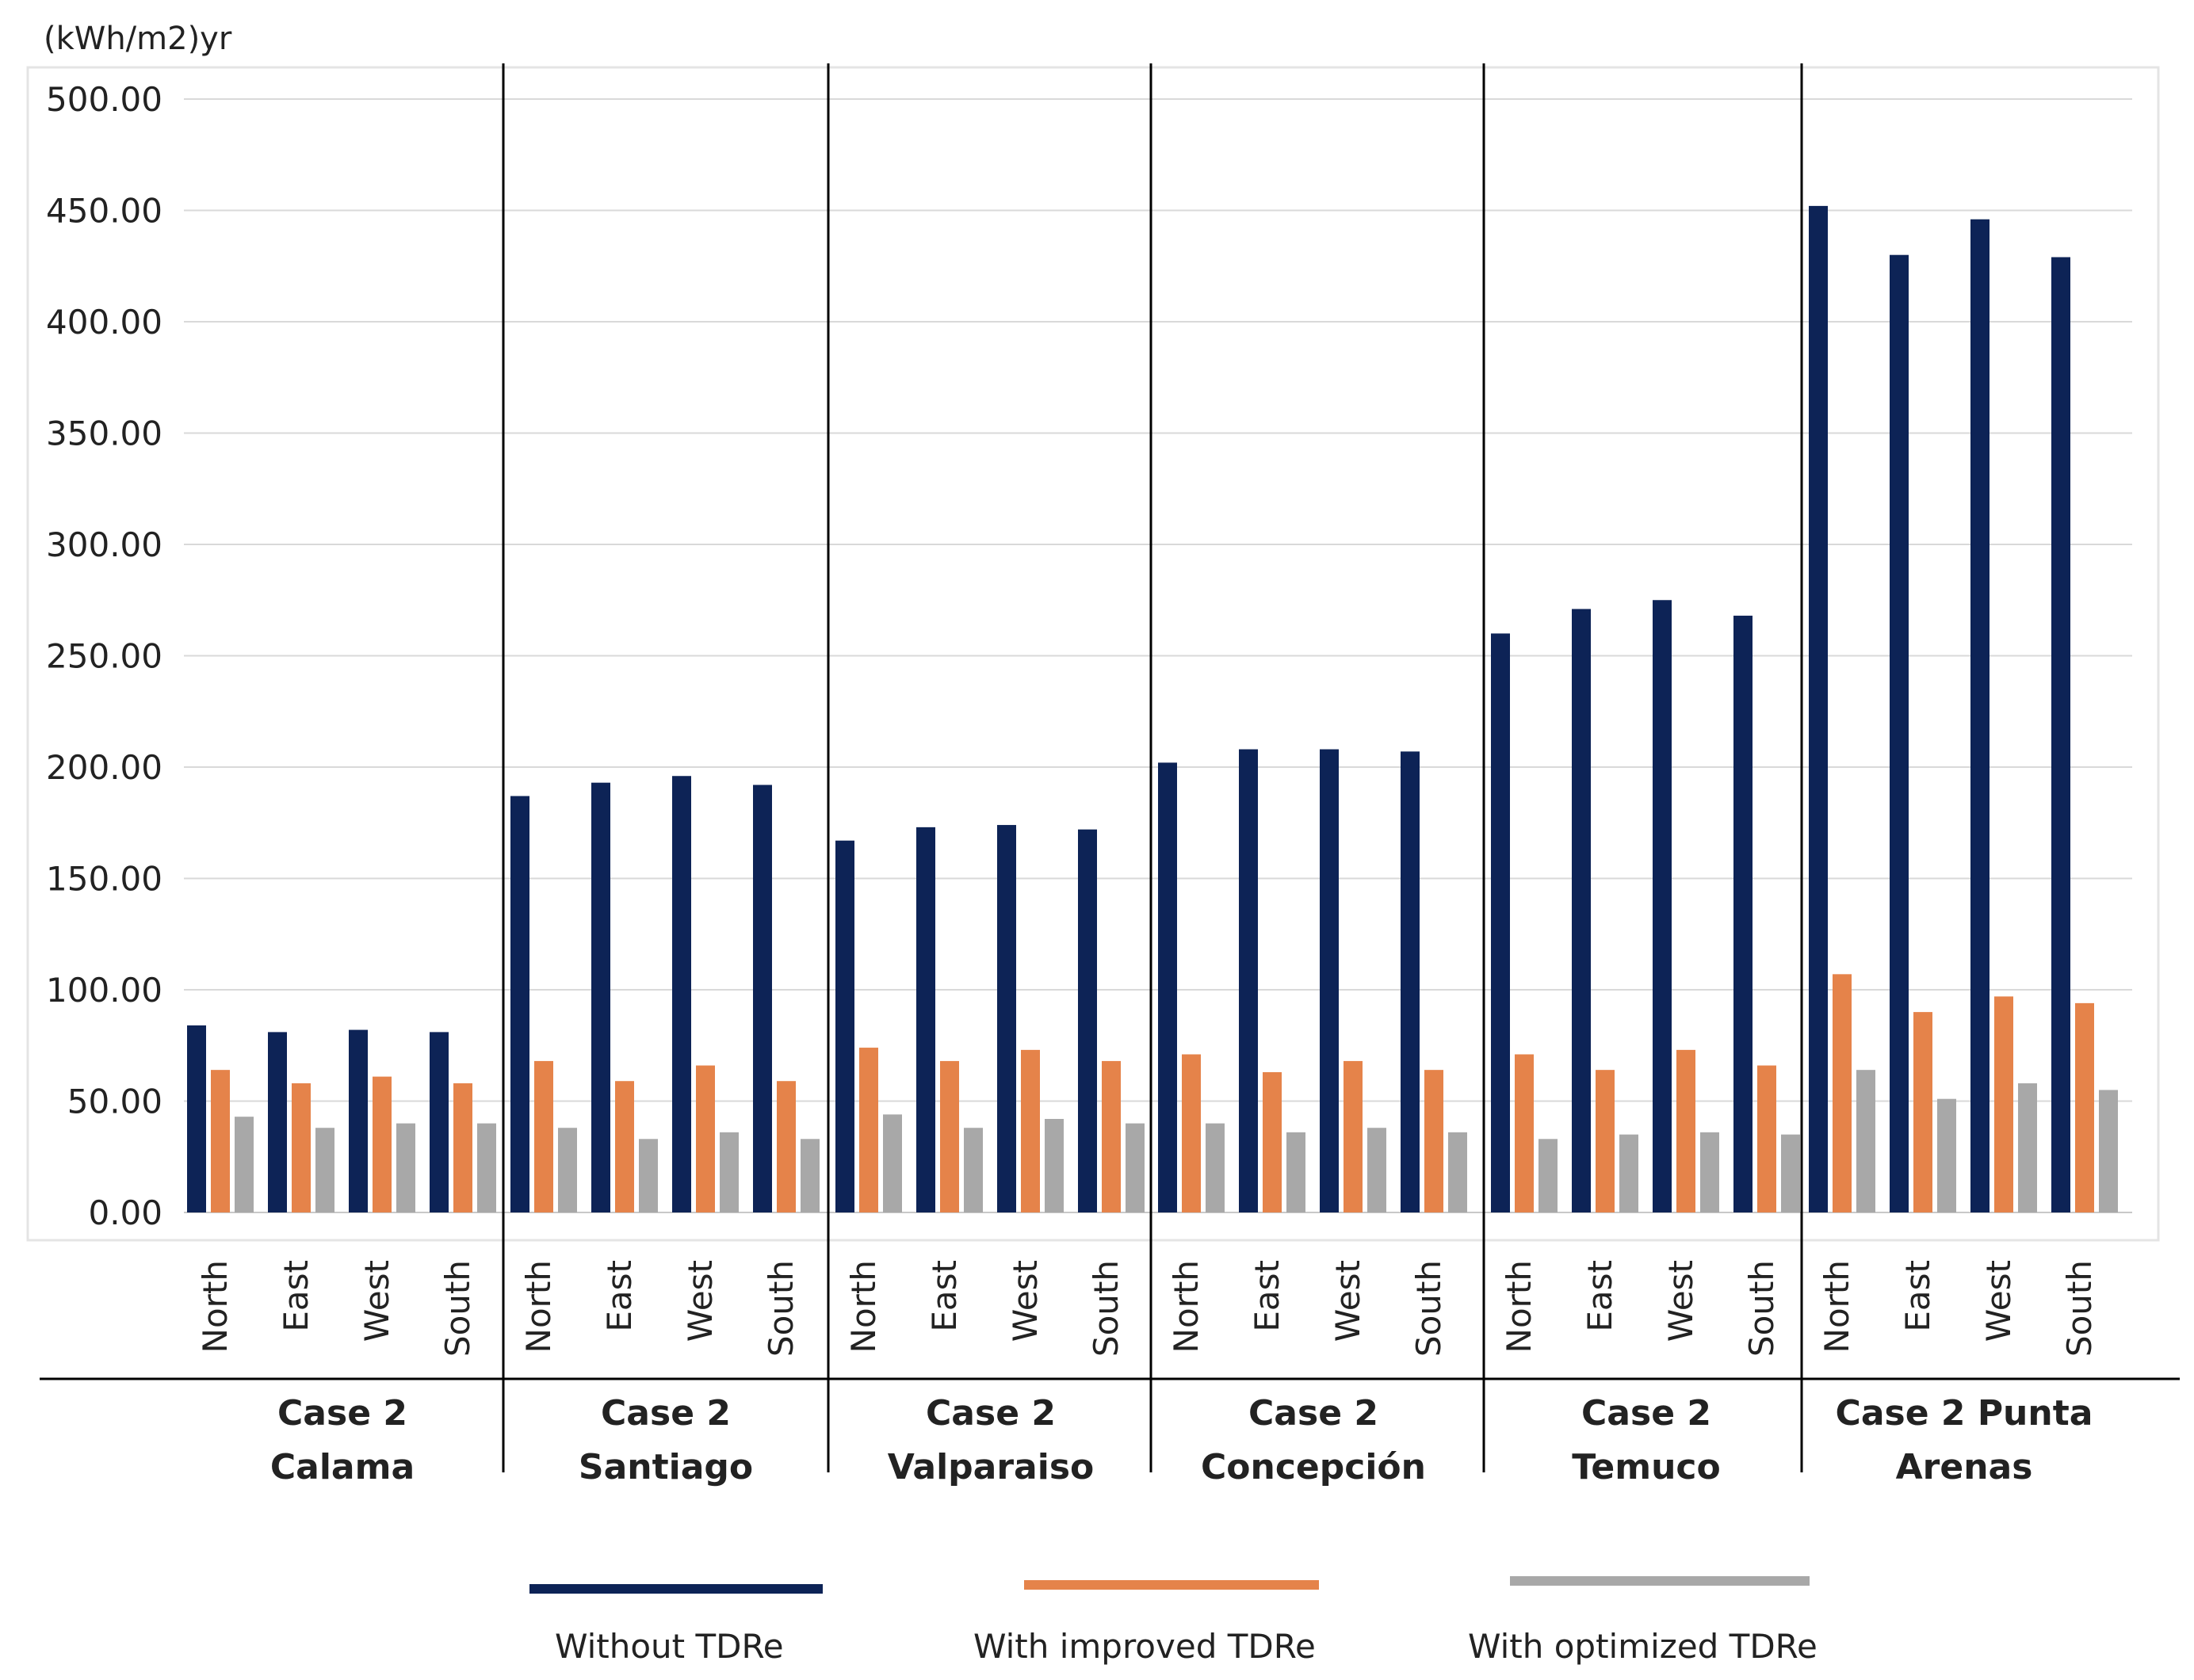 The image size is (2194, 1680). Describe the element at coordinates (114, 1101) in the screenshot. I see `y-tick-label: 50.00` at that location.